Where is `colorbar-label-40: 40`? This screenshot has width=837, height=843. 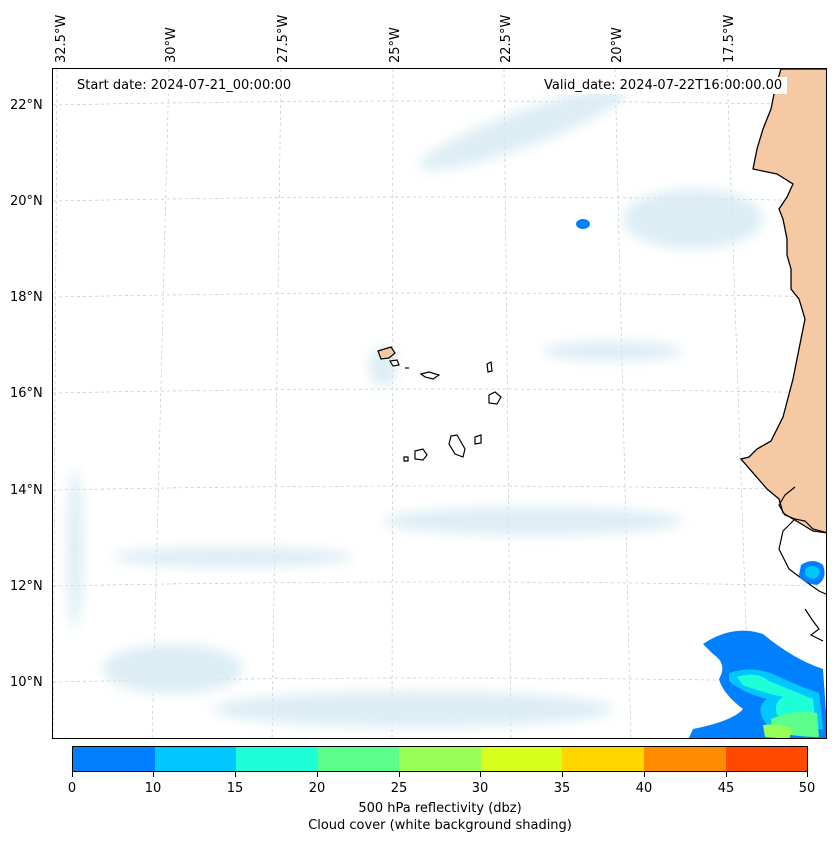
colorbar-label-40: 40 is located at coordinates (644, 788).